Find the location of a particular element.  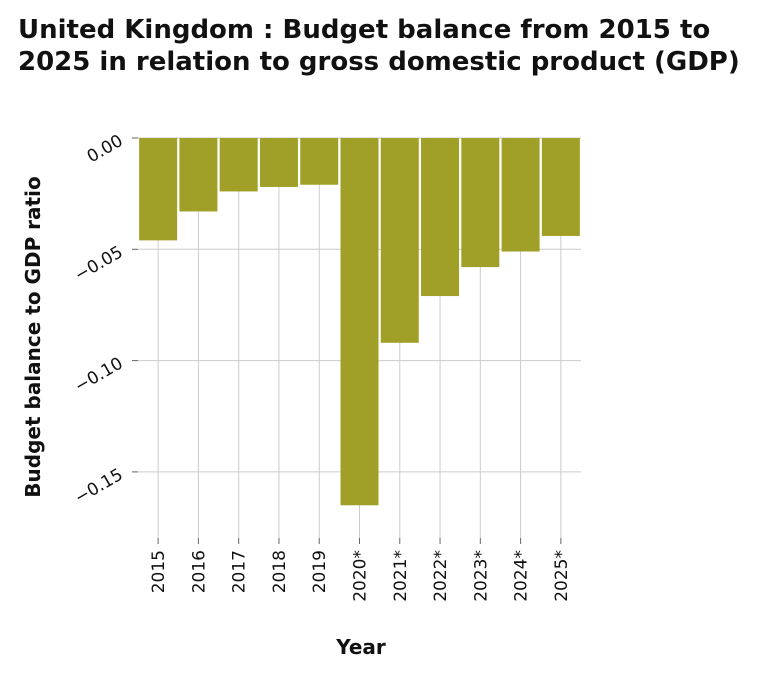

y-tick-label: 0.00 is located at coordinates (105, 149).